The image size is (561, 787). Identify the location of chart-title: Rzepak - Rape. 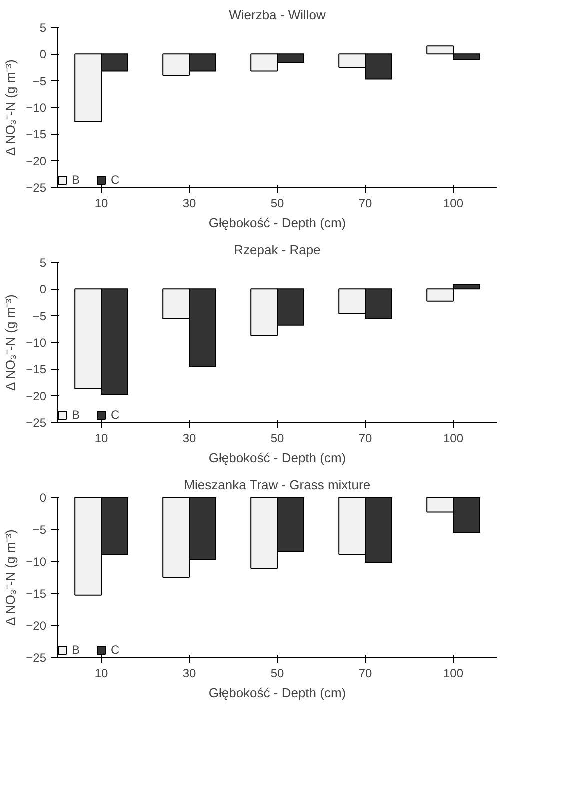
(277, 250).